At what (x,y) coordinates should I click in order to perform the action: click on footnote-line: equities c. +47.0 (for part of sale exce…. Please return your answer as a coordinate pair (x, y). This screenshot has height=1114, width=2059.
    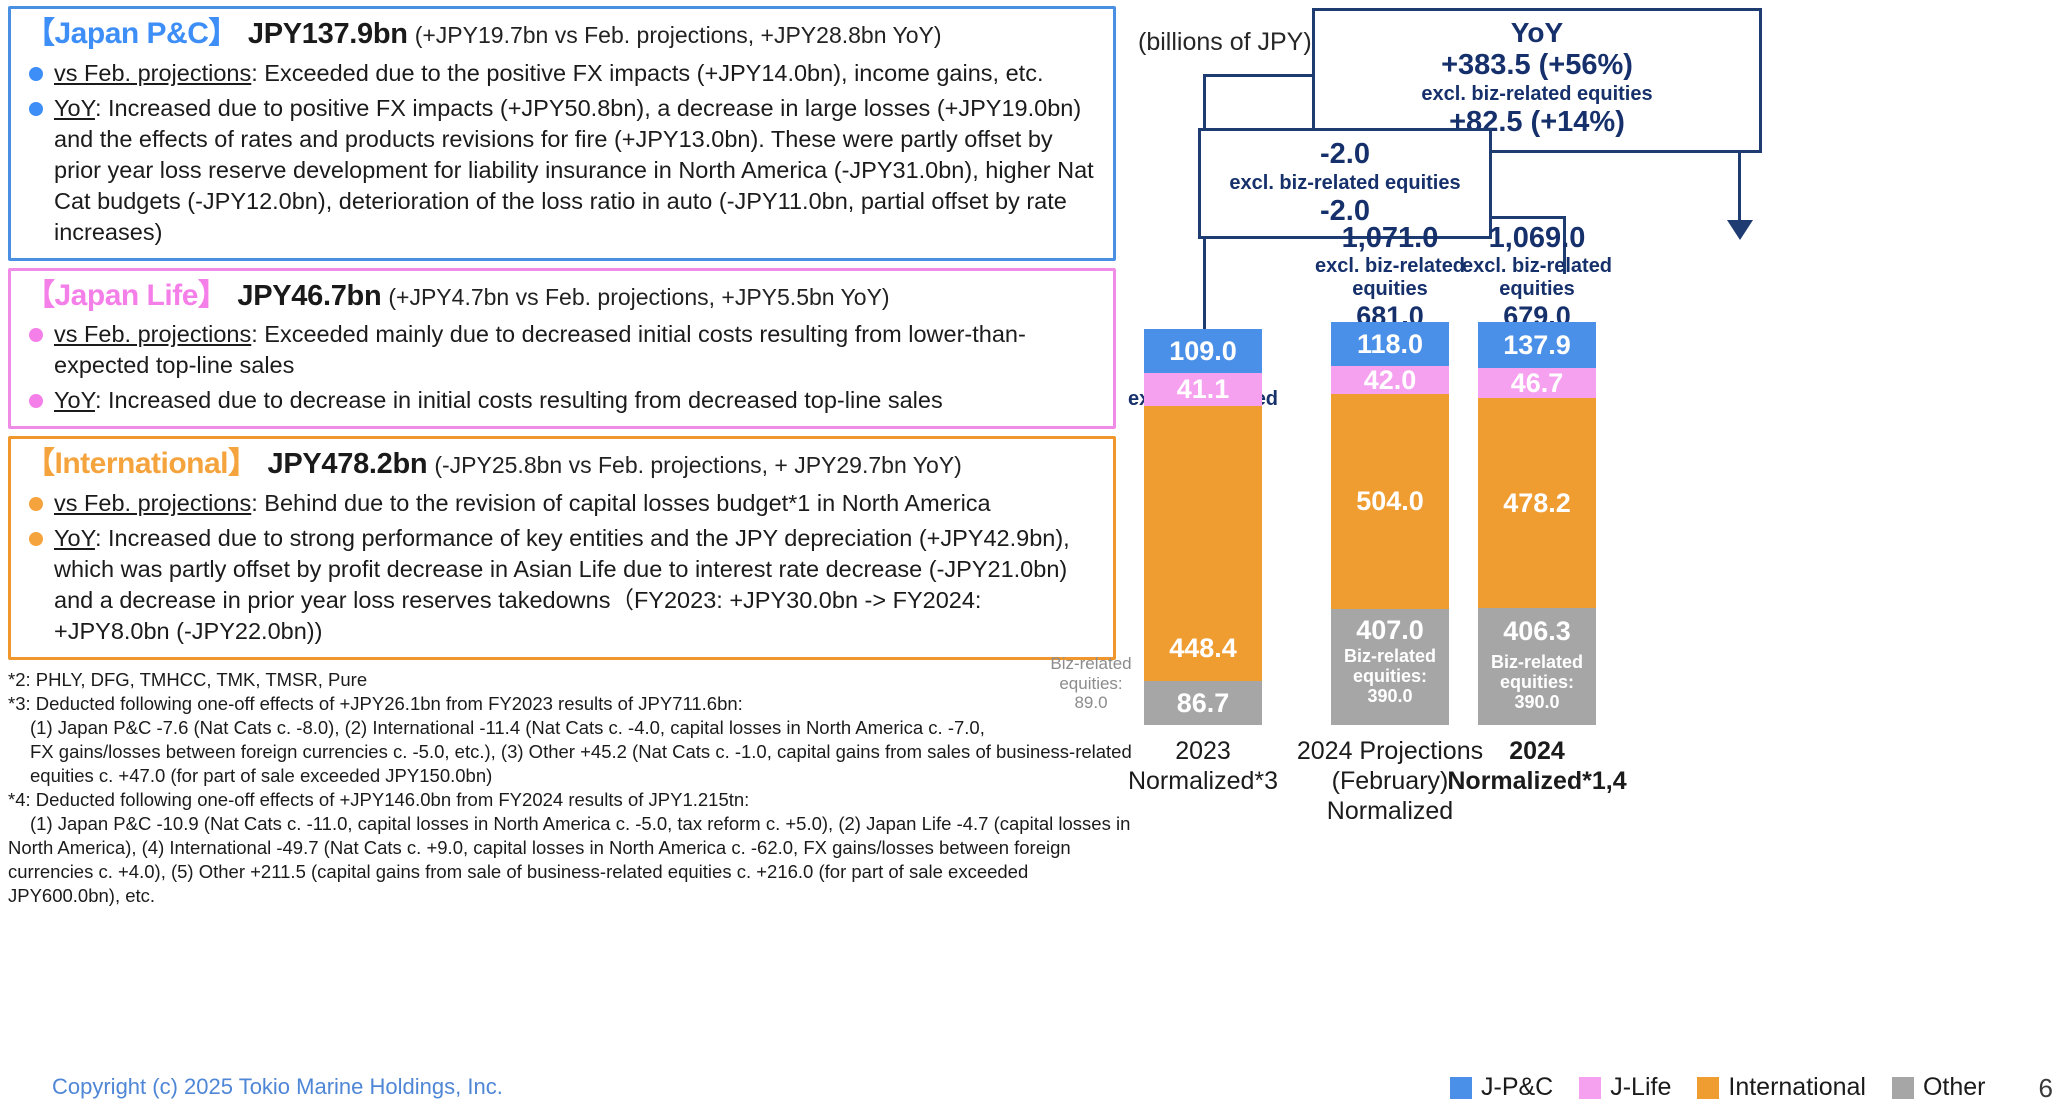
    Looking at the image, I should click on (261, 775).